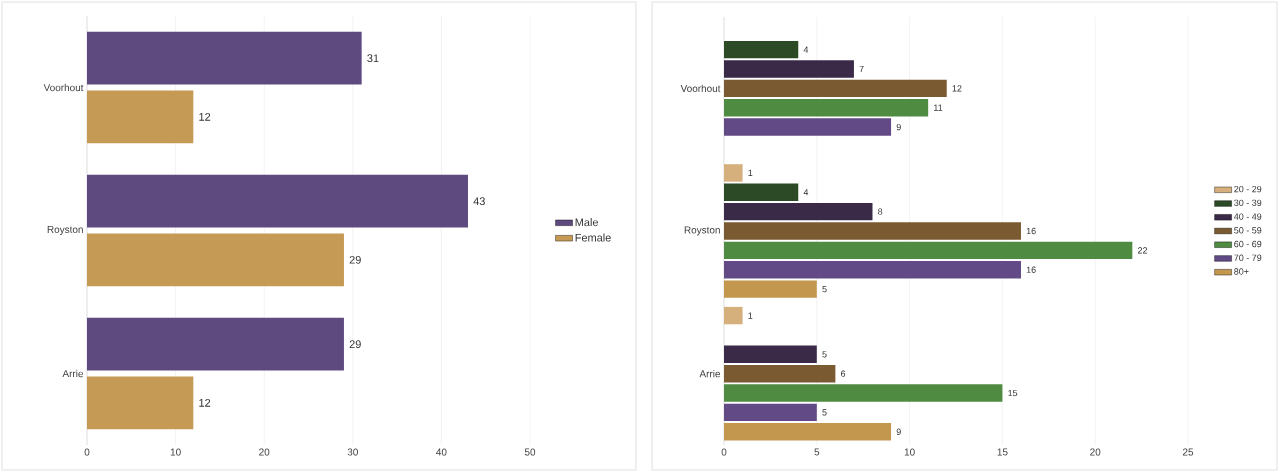 This screenshot has width=1279, height=472. Describe the element at coordinates (1248, 257) in the screenshot. I see `legend-label: 70 - 79` at that location.